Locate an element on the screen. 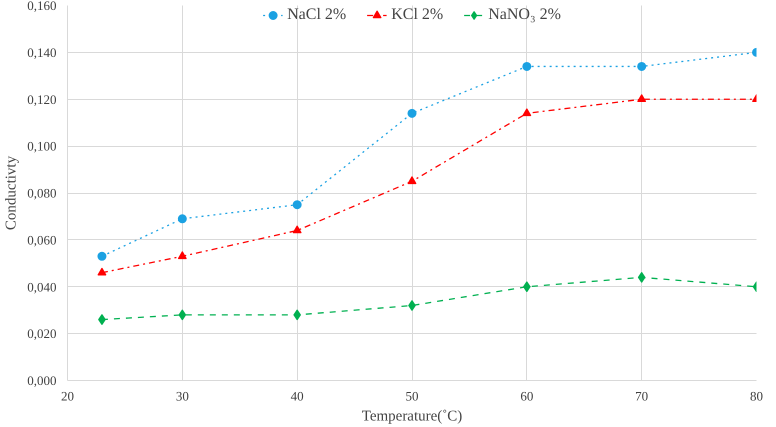 Image resolution: width=776 pixels, height=427 pixels. y-tick-label: 0,040 is located at coordinates (41, 286).